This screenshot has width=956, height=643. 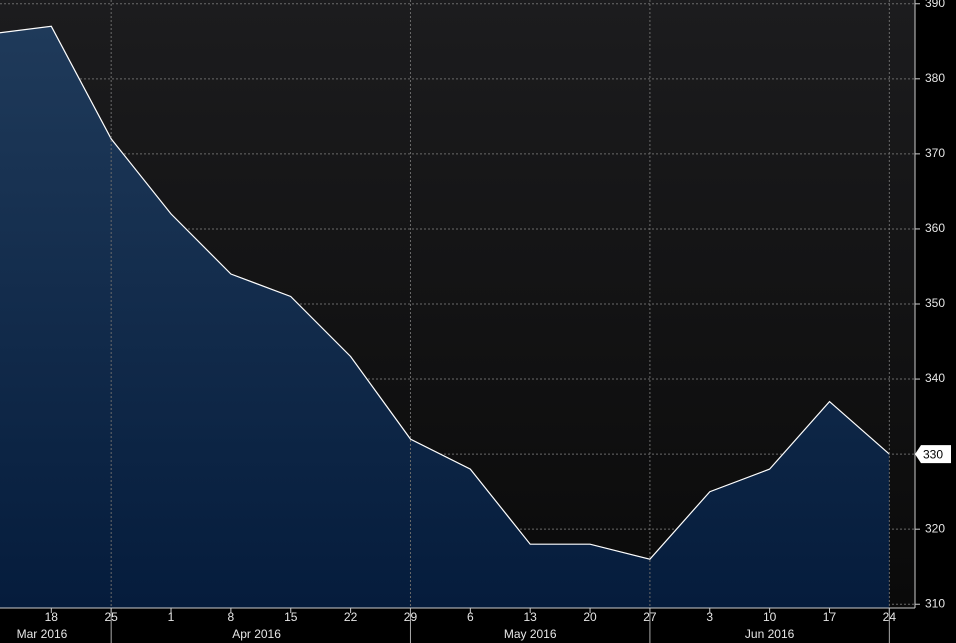 What do you see at coordinates (530, 634) in the screenshot?
I see `month-label: May 2016` at bounding box center [530, 634].